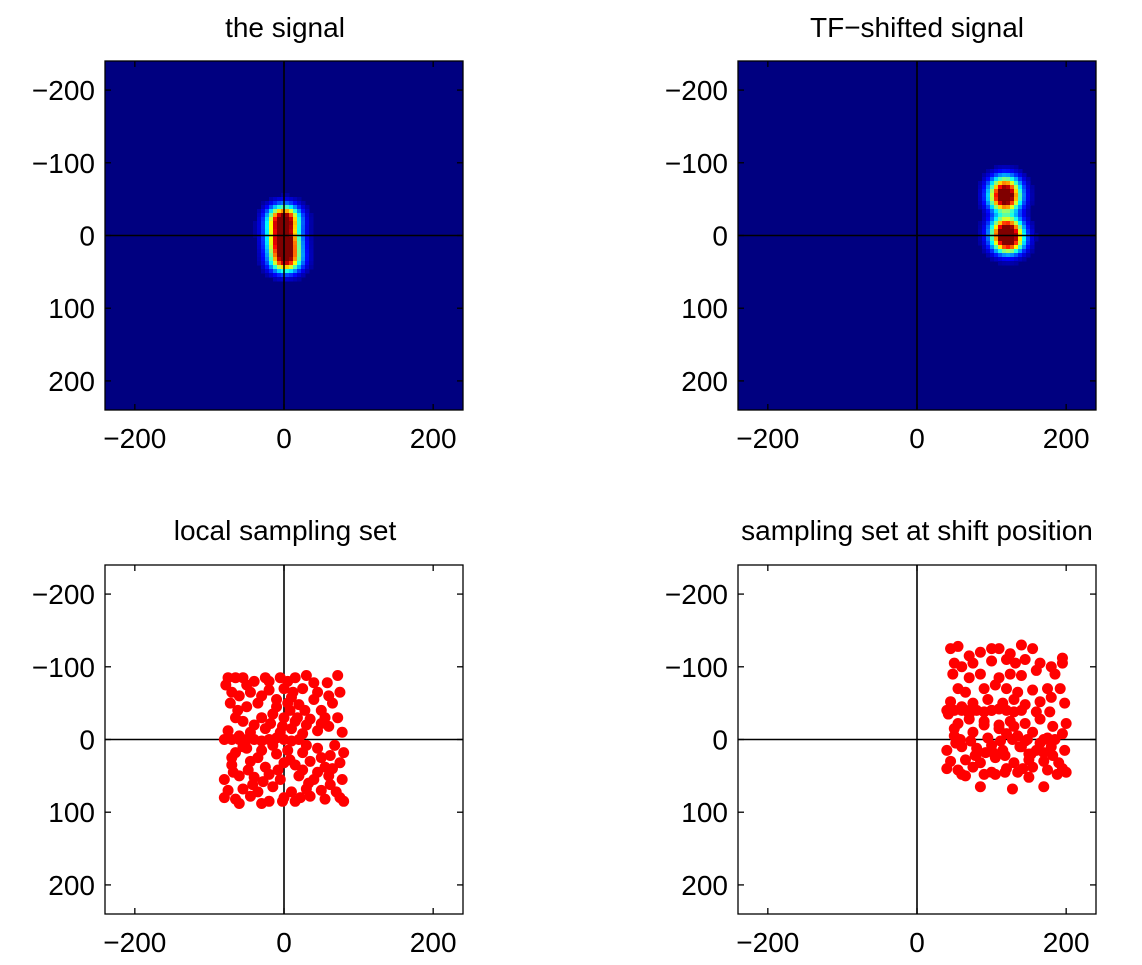  Describe the element at coordinates (917, 530) in the screenshot. I see `panel-title: sampling set at shift position` at that location.